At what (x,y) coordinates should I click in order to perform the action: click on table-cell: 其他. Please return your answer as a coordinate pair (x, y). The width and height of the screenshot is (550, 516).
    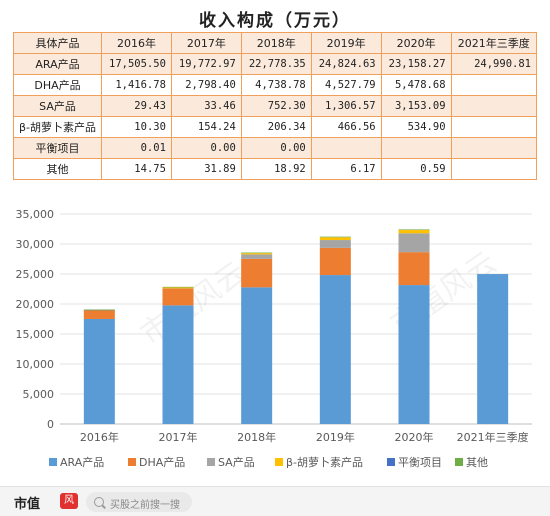
    Looking at the image, I should click on (57, 169).